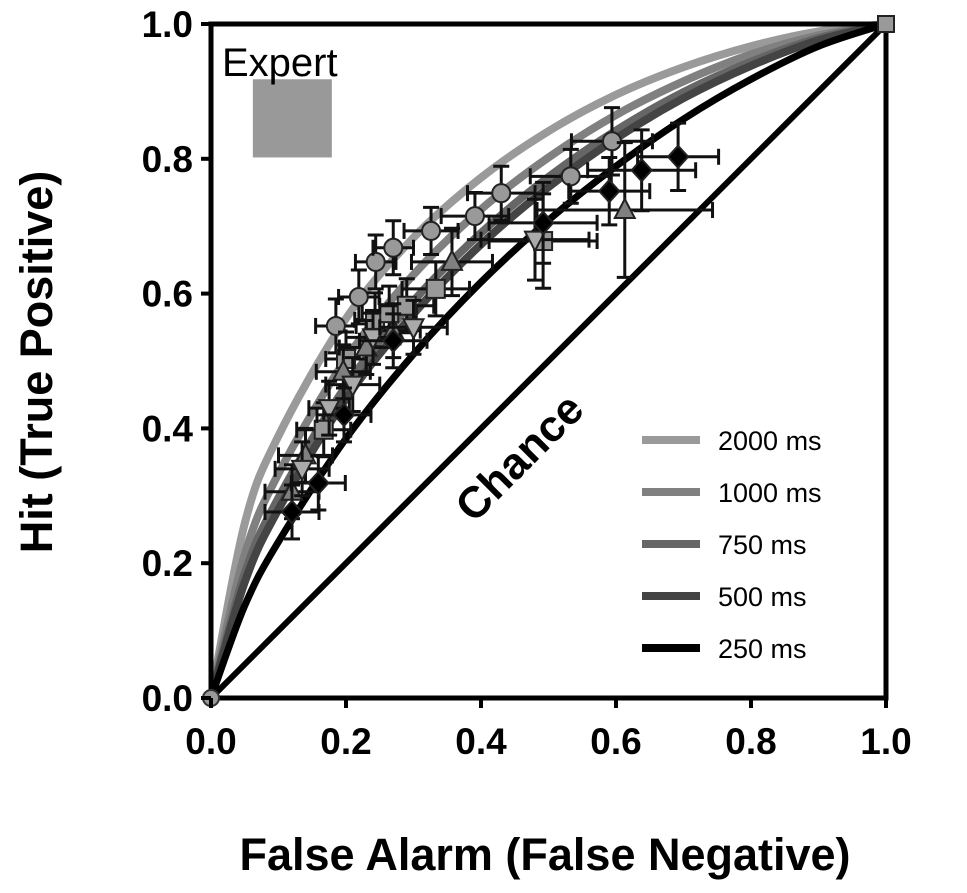 The width and height of the screenshot is (967, 893). Describe the element at coordinates (176, 361) in the screenshot. I see `y-axis-ticks: 0.0 0.2 0.4 0.6 0.8 1.0` at that location.